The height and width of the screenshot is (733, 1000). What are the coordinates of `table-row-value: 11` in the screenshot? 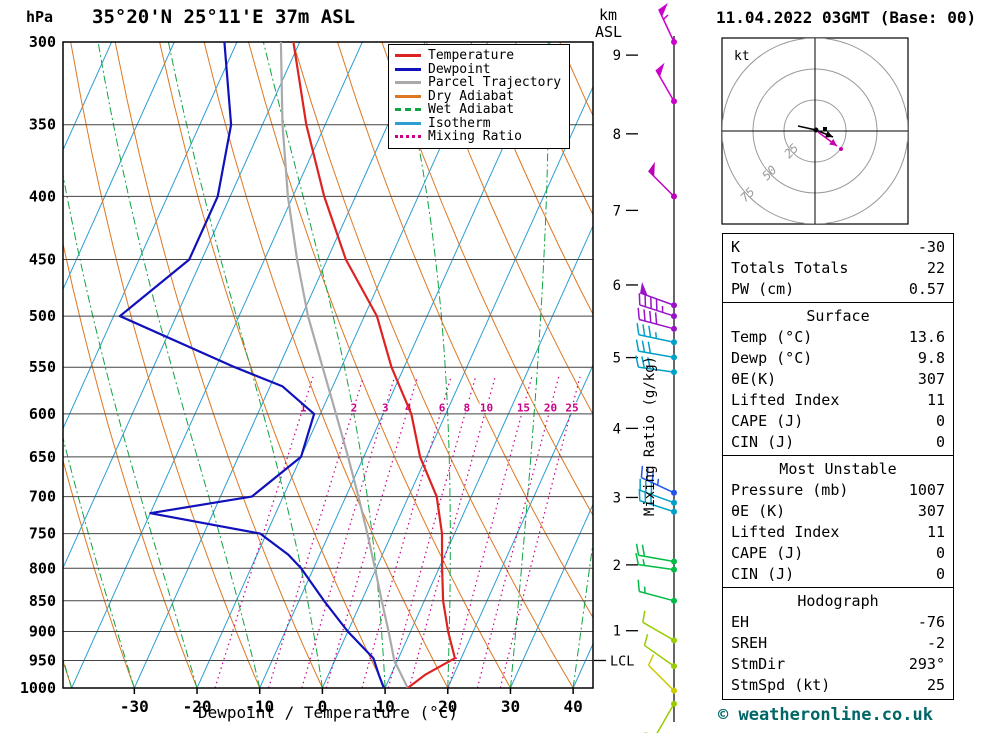 It's located at (935, 532).